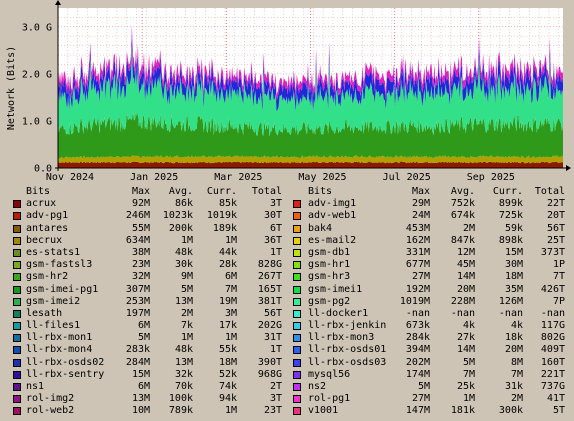  Describe the element at coordinates (272, 240) in the screenshot. I see `legend-total: 36T` at that location.